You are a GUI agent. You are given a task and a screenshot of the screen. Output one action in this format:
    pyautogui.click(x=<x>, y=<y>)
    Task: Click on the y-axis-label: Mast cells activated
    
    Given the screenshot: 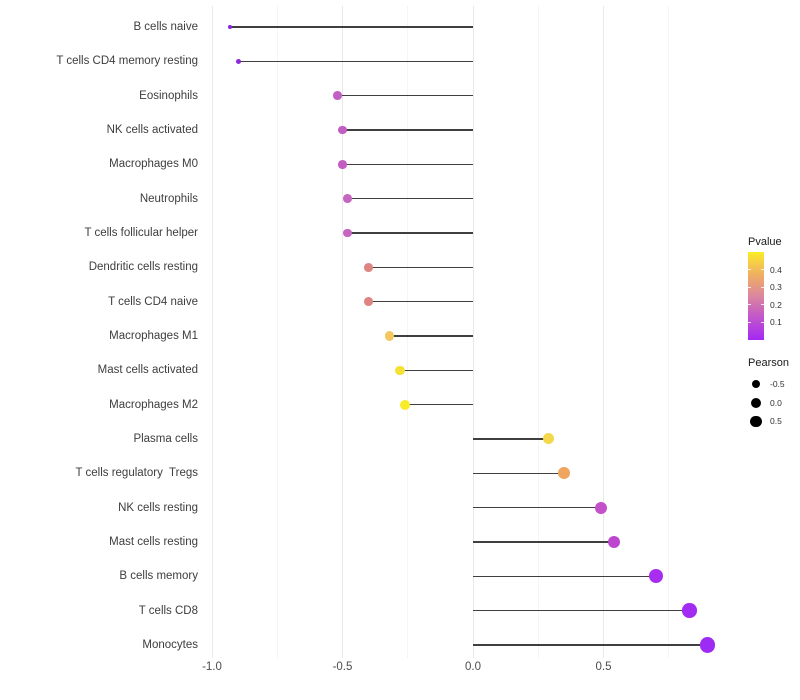 What is the action you would take?
    pyautogui.click(x=147, y=370)
    